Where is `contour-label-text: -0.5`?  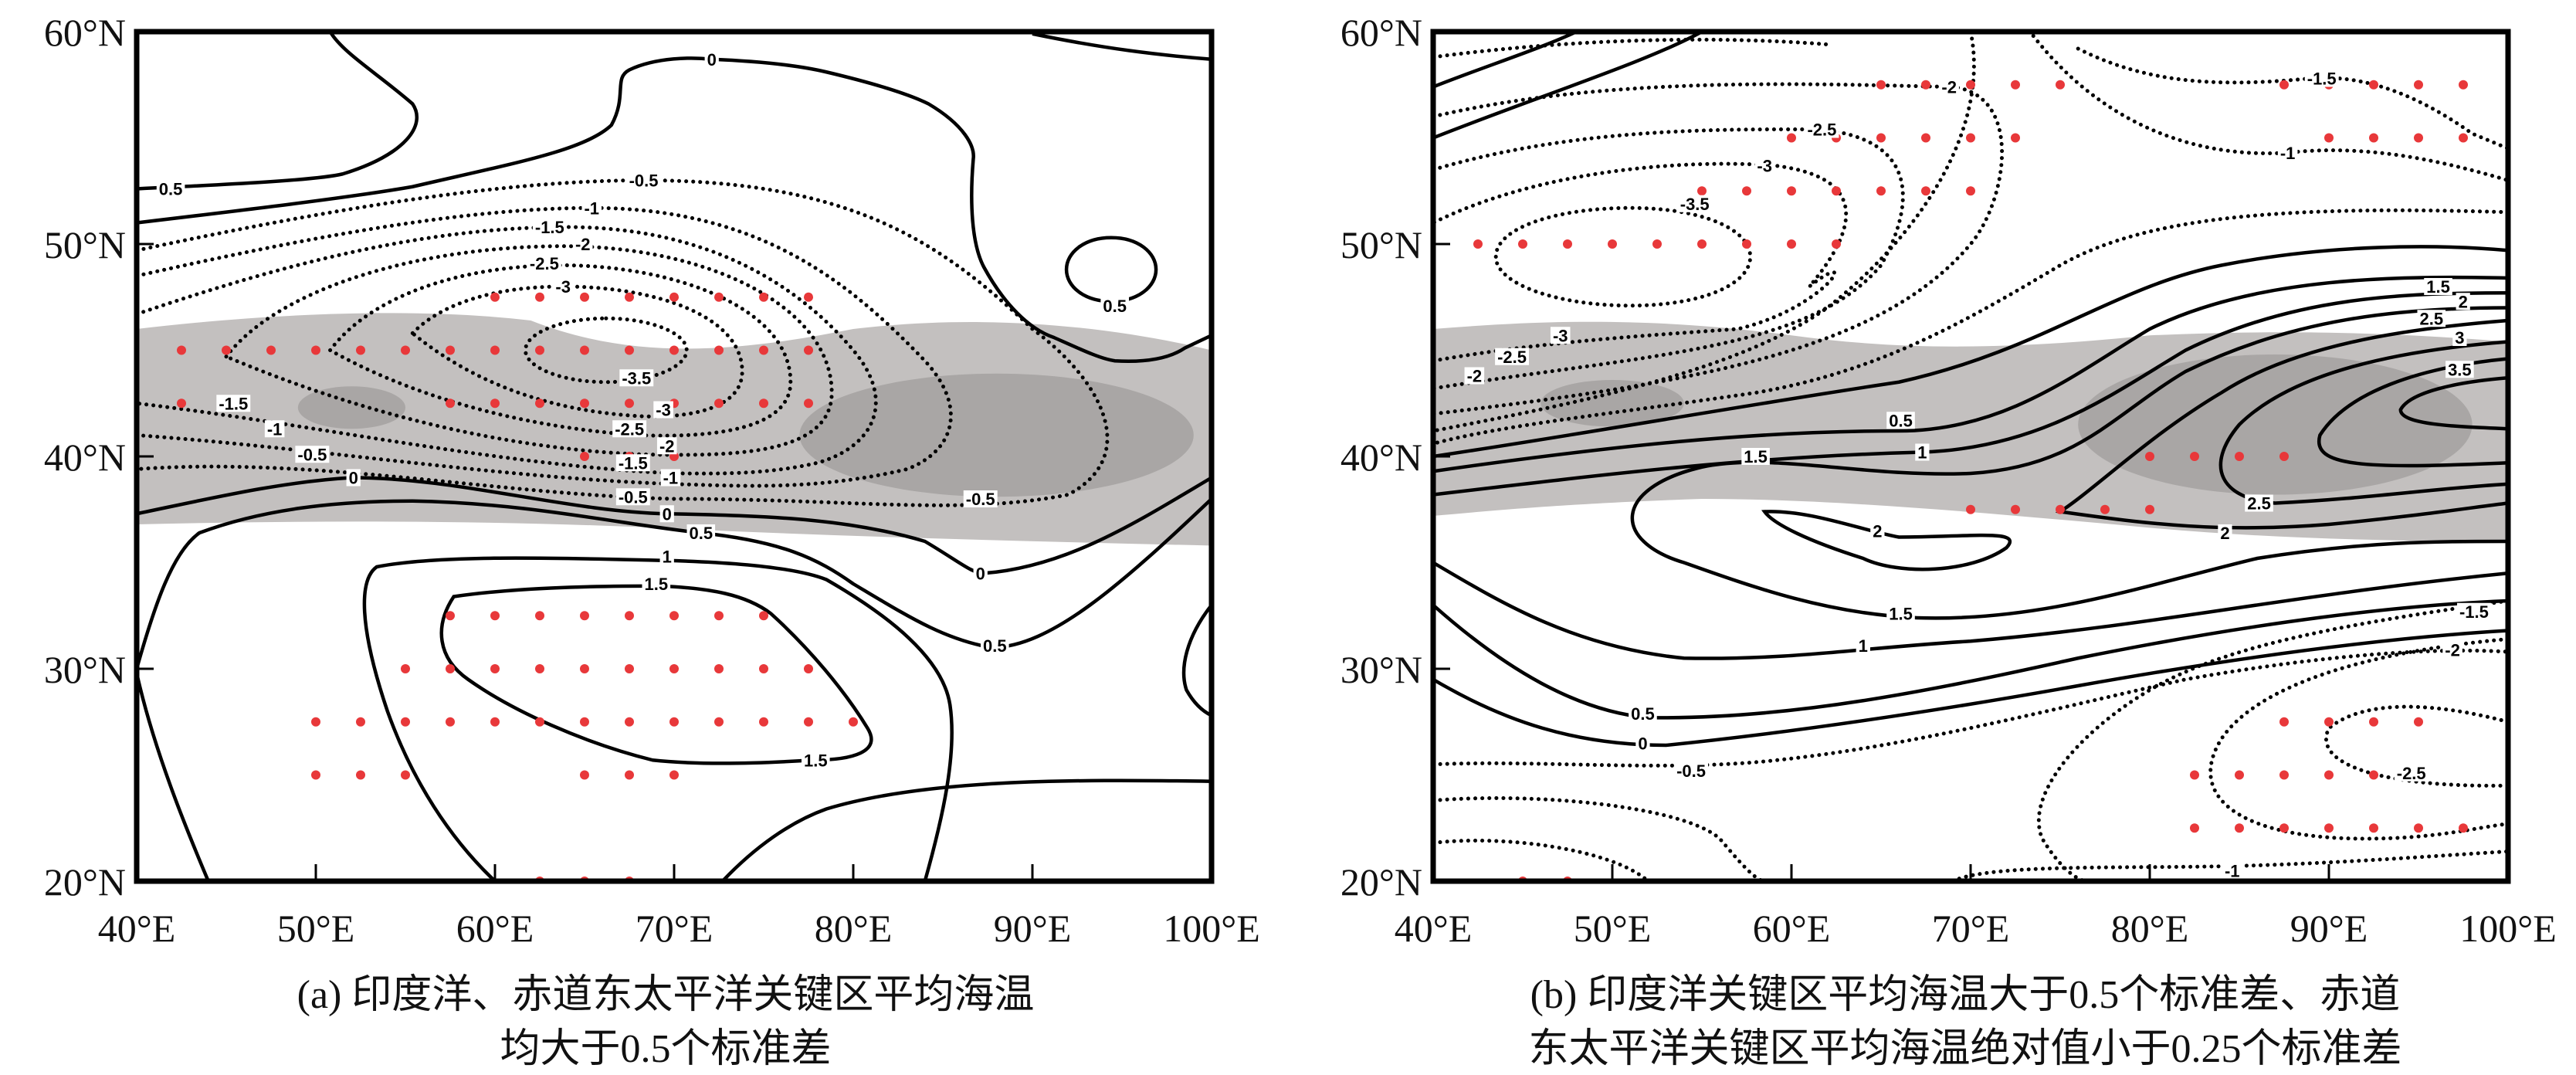
contour-label-text: -0.5 is located at coordinates (633, 497).